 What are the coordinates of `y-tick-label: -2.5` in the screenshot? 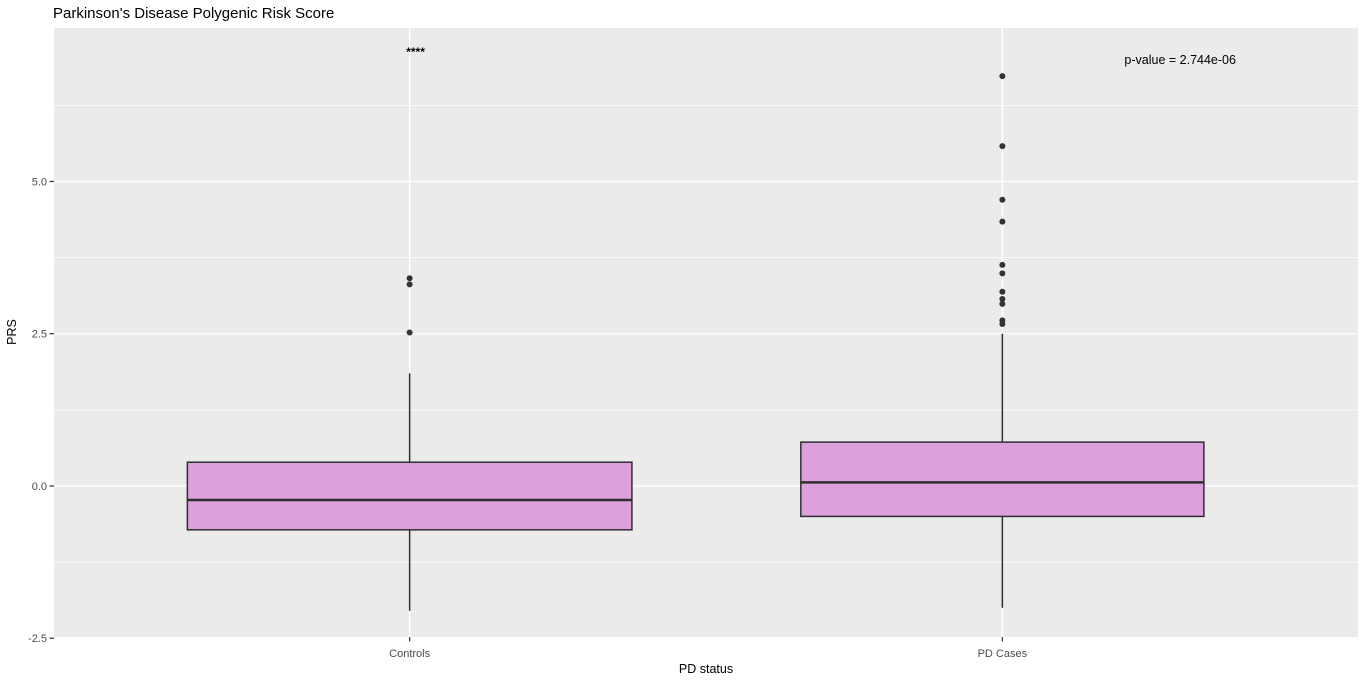 It's located at (37, 639).